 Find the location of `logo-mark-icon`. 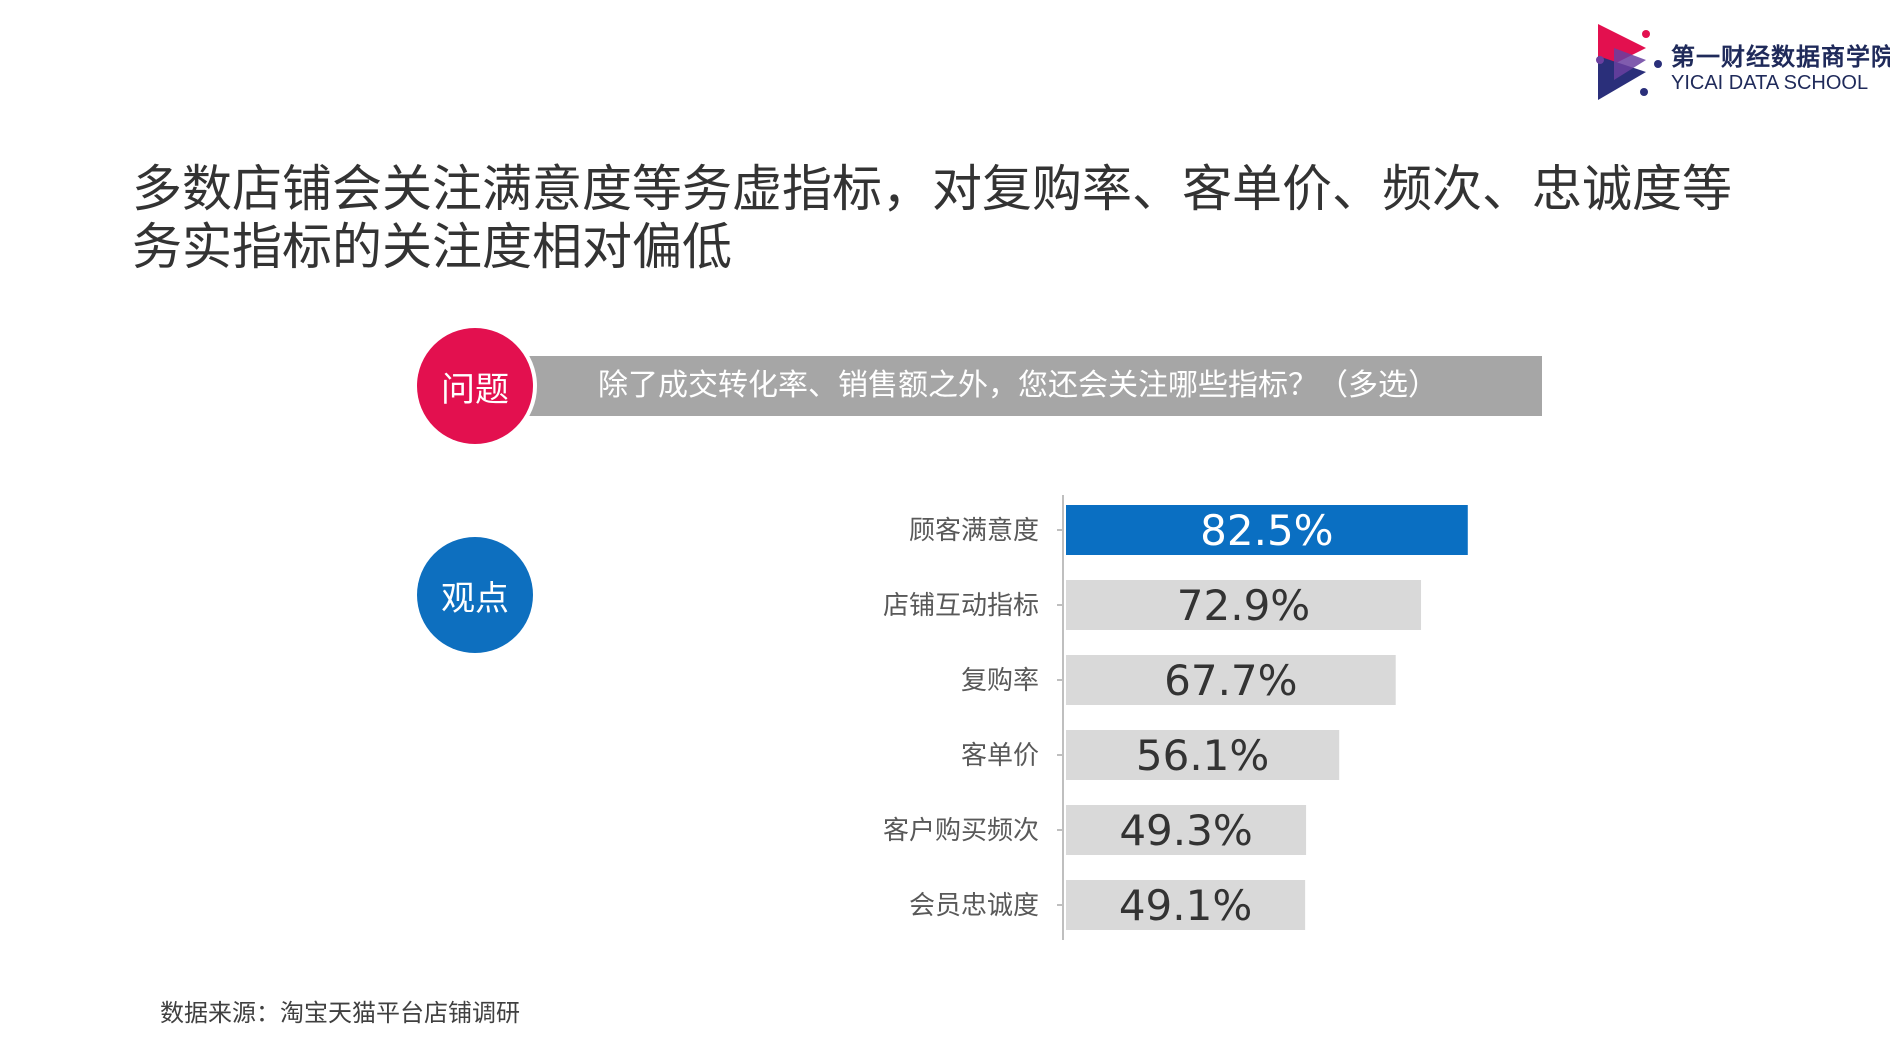

logo-mark-icon is located at coordinates (1629, 62).